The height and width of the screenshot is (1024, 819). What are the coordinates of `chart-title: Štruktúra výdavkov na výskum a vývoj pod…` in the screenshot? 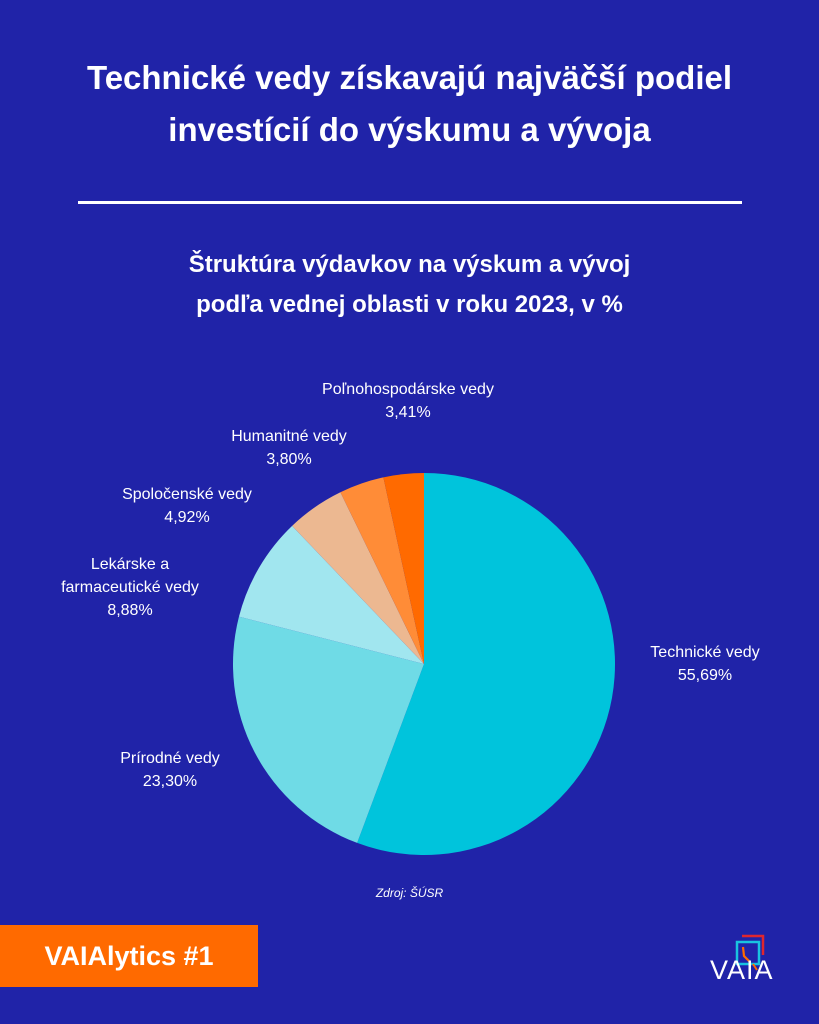 It's located at (409, 284).